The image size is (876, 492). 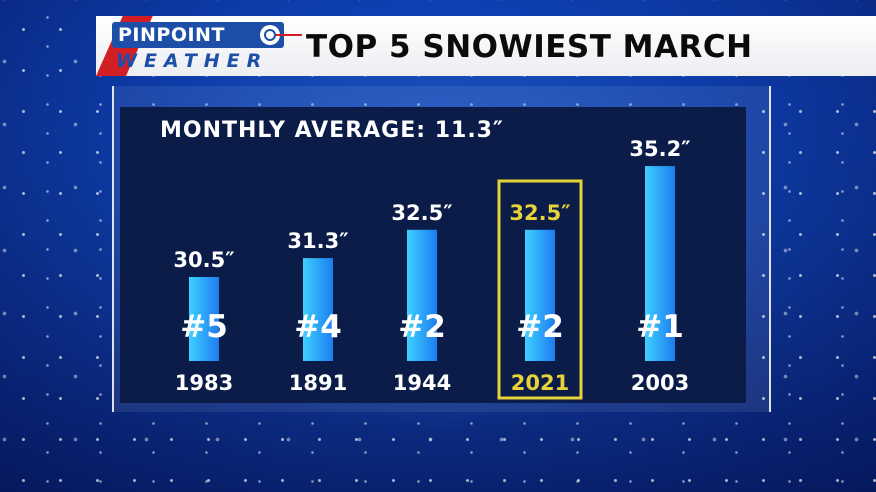 What do you see at coordinates (317, 241) in the screenshot?
I see `value-label: 31.3″` at bounding box center [317, 241].